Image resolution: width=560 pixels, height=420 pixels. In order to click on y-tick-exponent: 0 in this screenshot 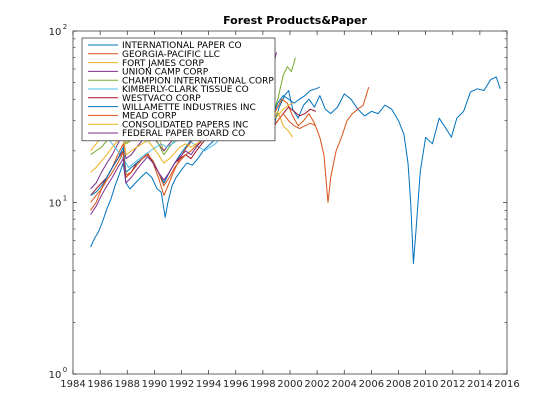, I will do `click(65, 370)`.